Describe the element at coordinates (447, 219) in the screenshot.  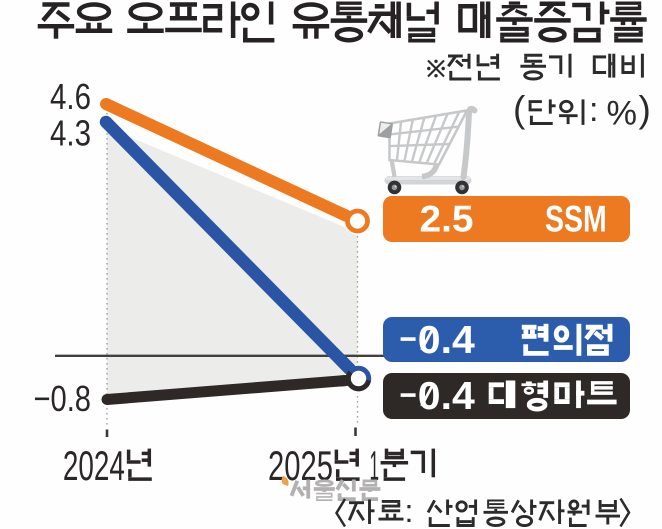
I see `svg-text: 2.5` at that location.